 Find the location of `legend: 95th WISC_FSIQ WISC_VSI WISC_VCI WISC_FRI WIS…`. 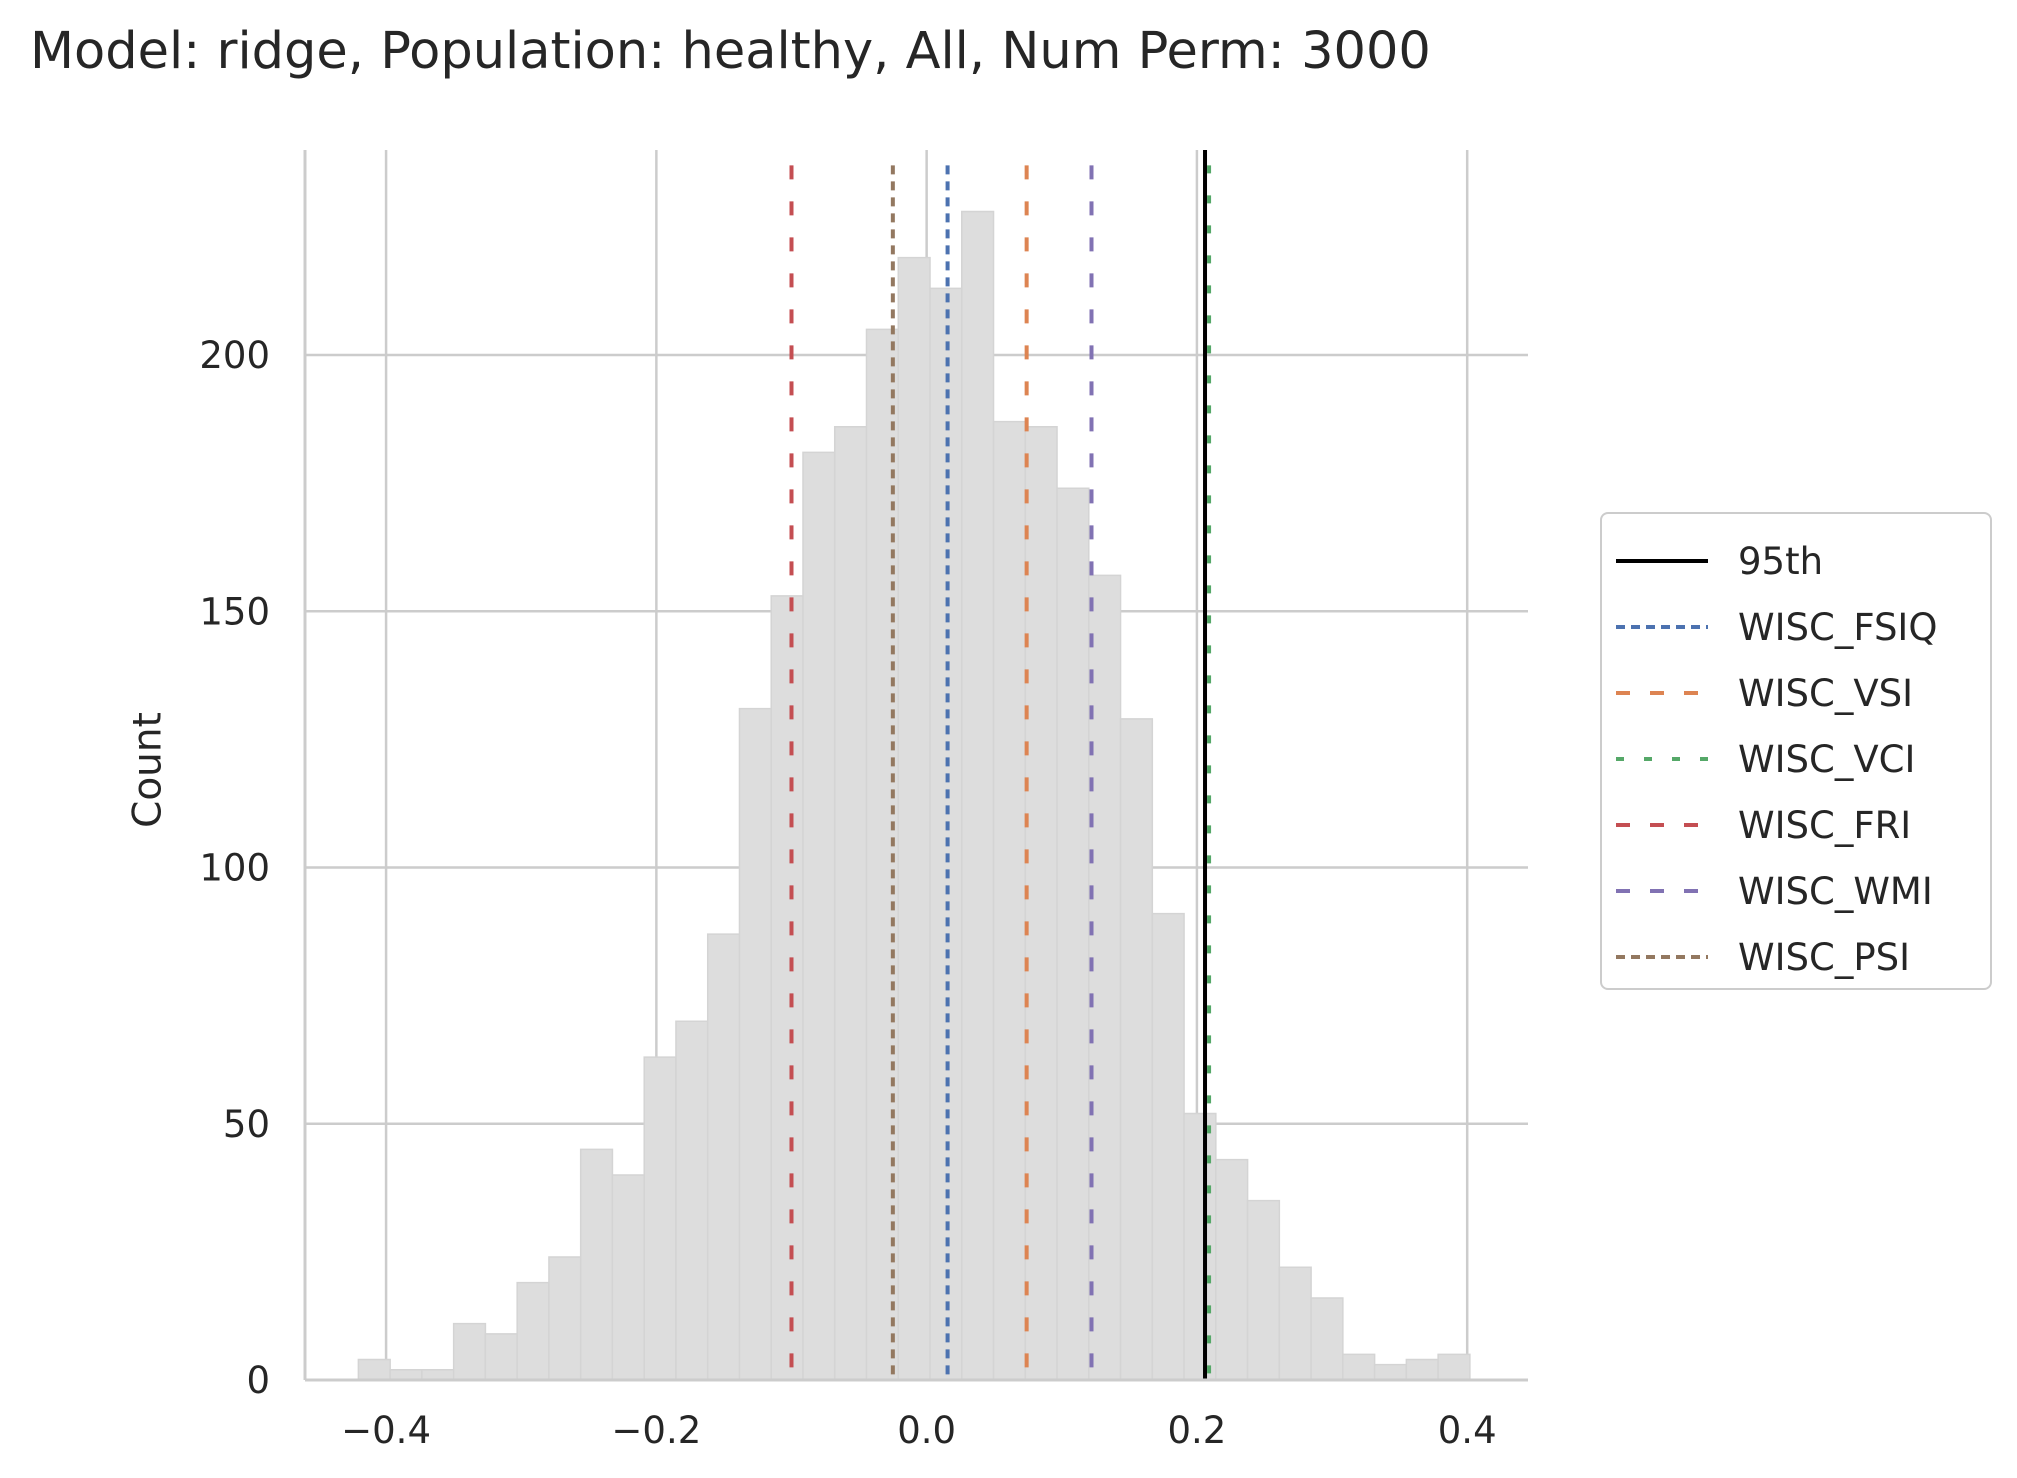

legend: 95th WISC_FSIQ WISC_VSI WISC_VCI WISC_FRI WIS… is located at coordinates (1796, 751).